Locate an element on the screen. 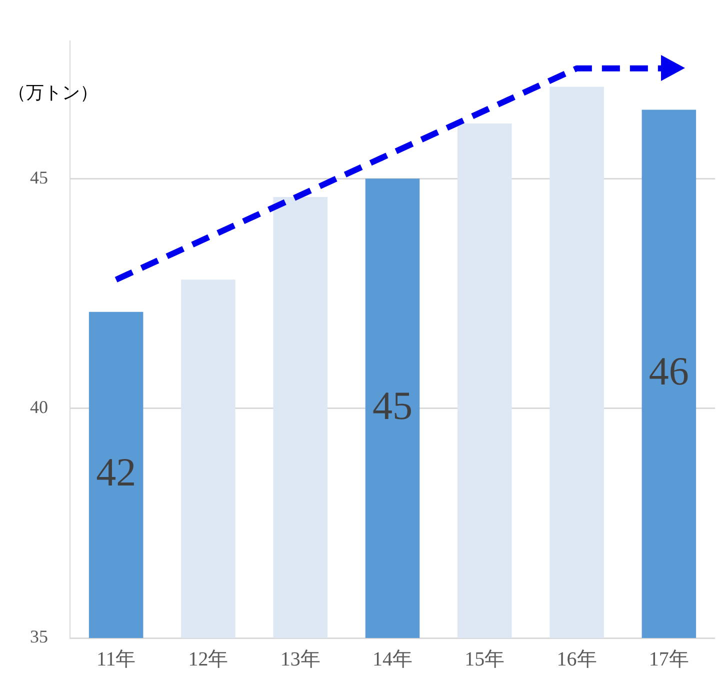 The image size is (723, 690). data-label: 42 is located at coordinates (116, 471).